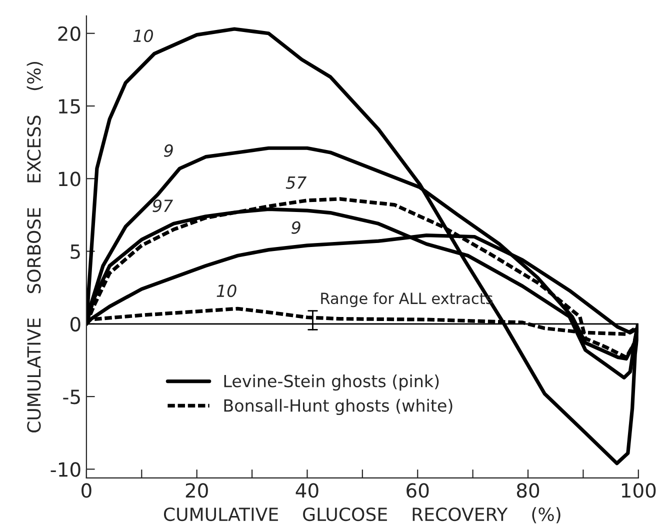 This screenshot has width=665, height=531. Describe the element at coordinates (362, 515) in the screenshot. I see `x-axis-title: CUMULATIVE GLUCOSE RECOVERY (%)` at that location.